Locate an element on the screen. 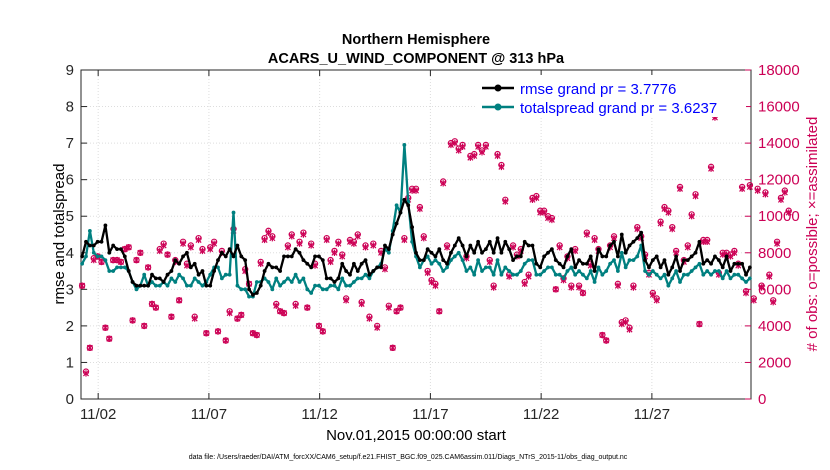 Image resolution: width=830 pixels, height=470 pixels. y-tick-label: 5 is located at coordinates (70, 216).